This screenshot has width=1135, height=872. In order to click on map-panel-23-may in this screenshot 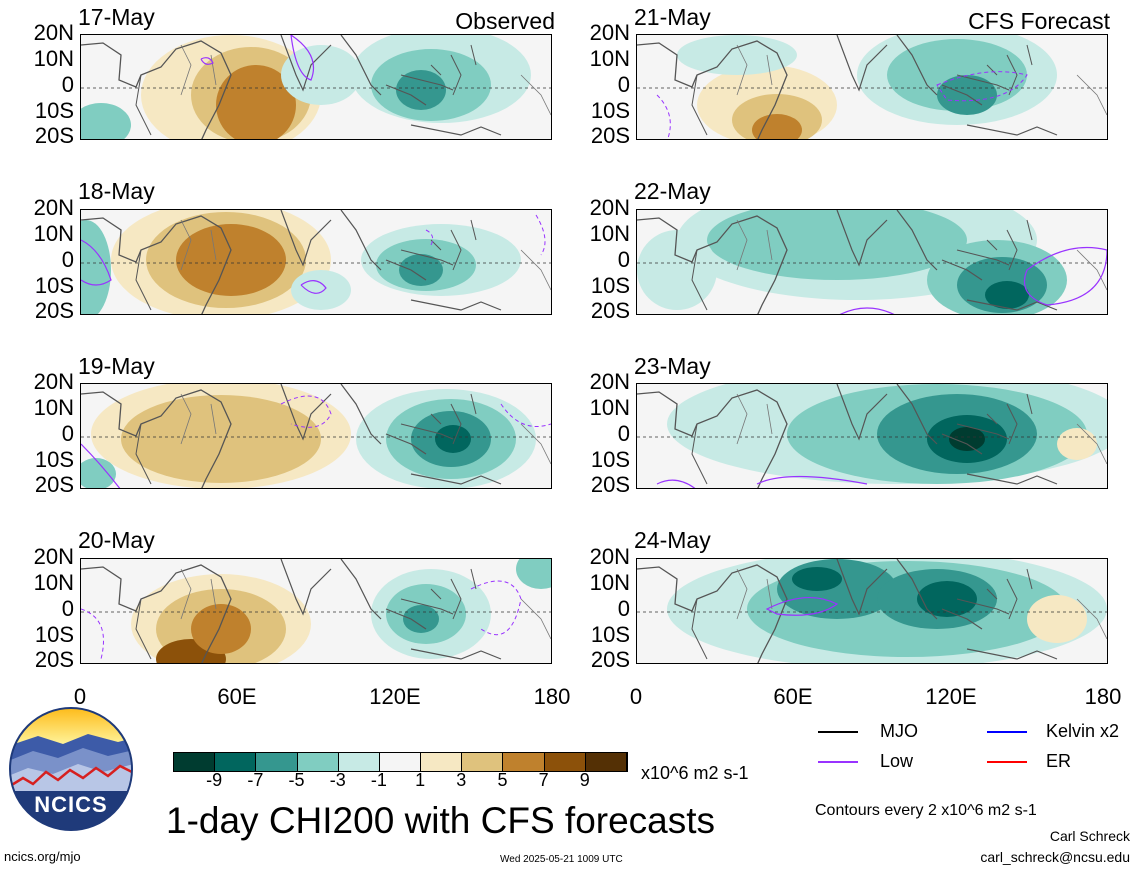, I will do `click(872, 436)`.